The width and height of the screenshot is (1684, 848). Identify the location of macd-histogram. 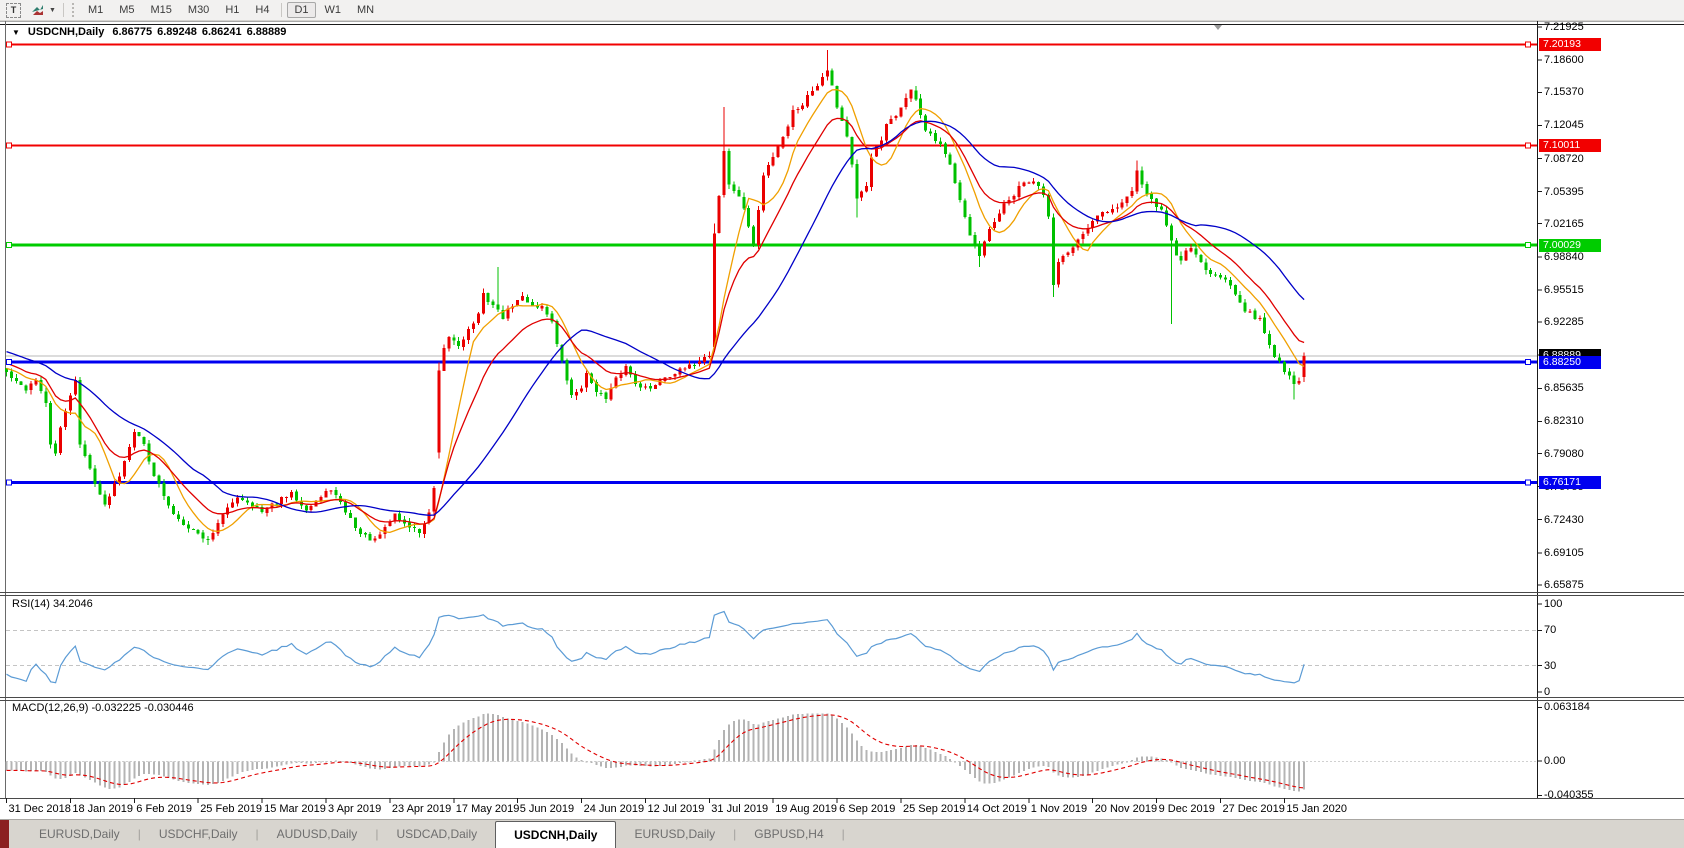
(655, 752).